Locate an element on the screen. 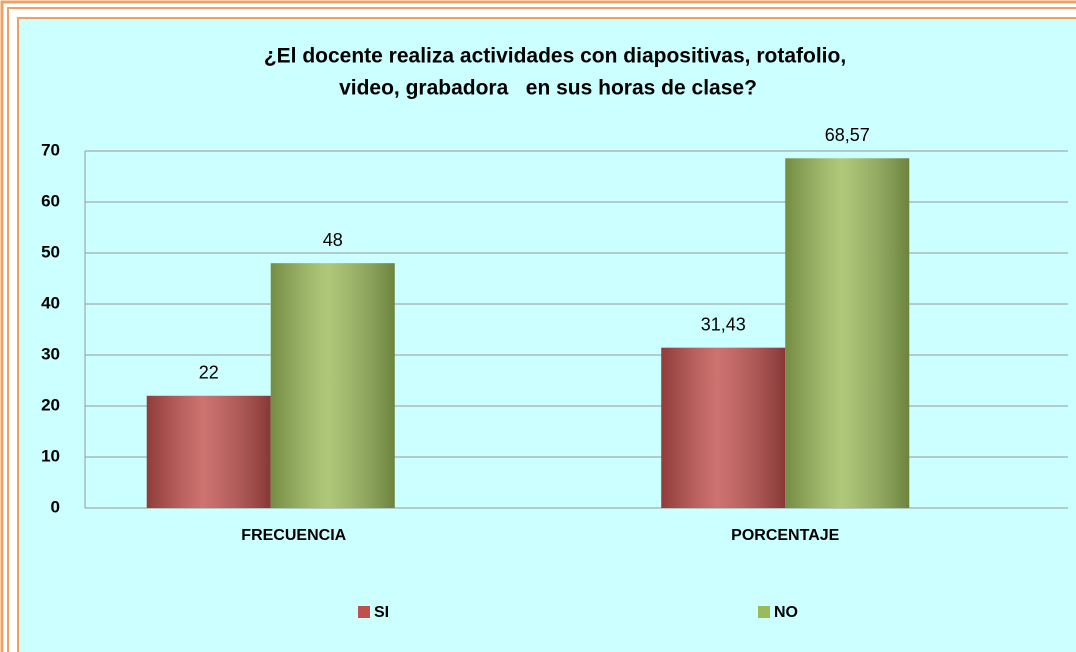 The image size is (1076, 652). y-tick-label: 70 is located at coordinates (50, 149).